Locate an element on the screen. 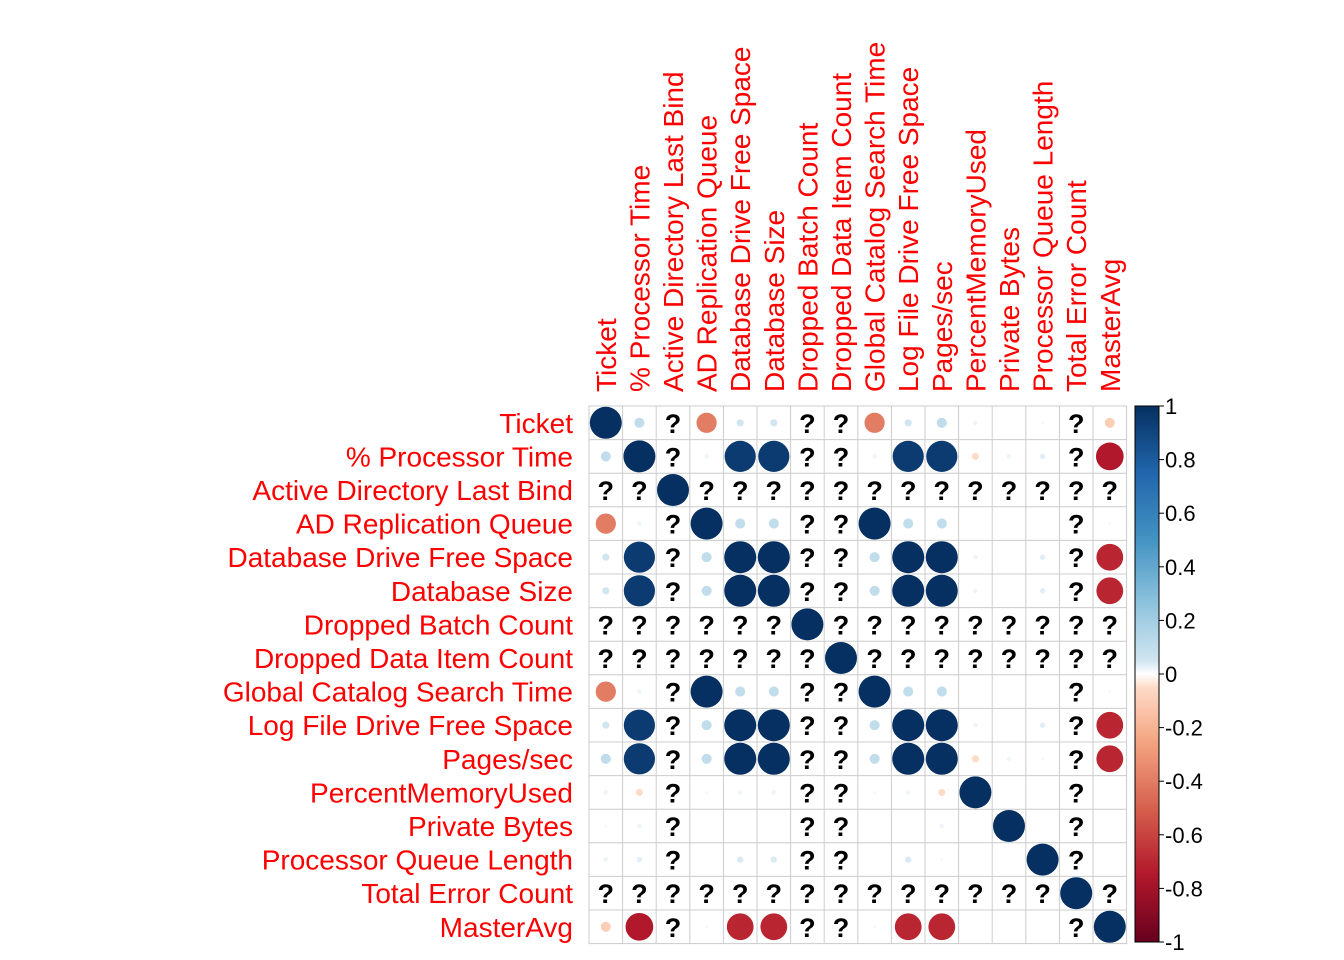 The image size is (1344, 960). row-label-masteravg: MasterAvg is located at coordinates (506, 927).